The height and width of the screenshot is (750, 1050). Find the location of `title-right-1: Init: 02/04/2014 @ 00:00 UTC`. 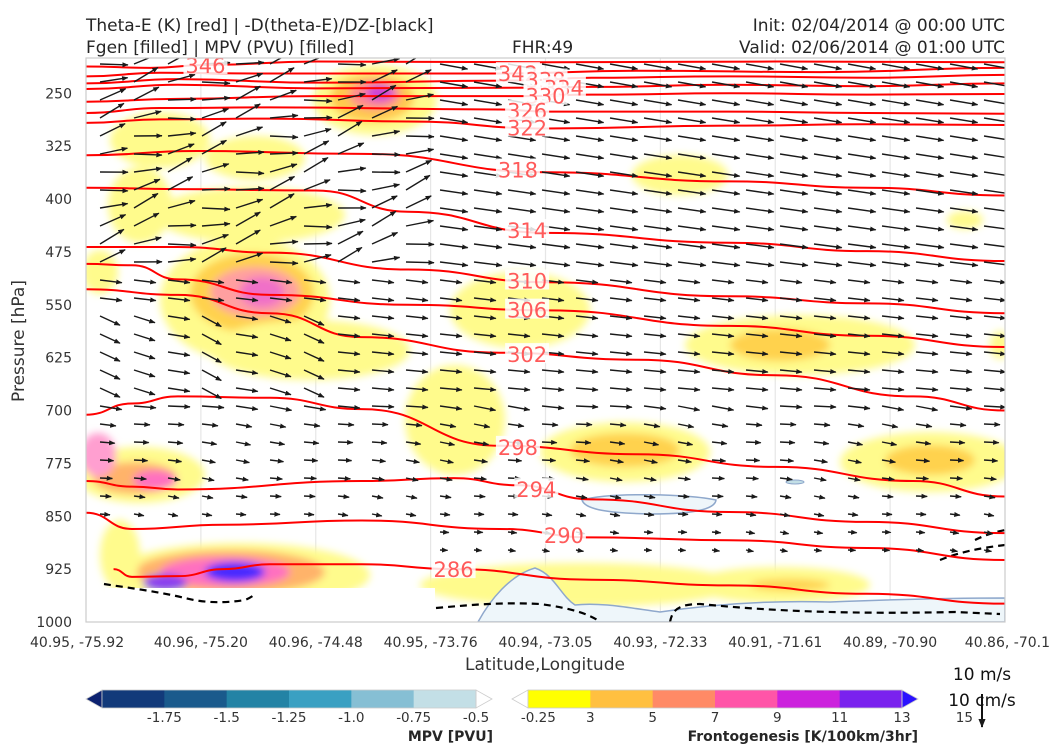

title-right-1: Init: 02/04/2014 @ 00:00 UTC is located at coordinates (879, 26).